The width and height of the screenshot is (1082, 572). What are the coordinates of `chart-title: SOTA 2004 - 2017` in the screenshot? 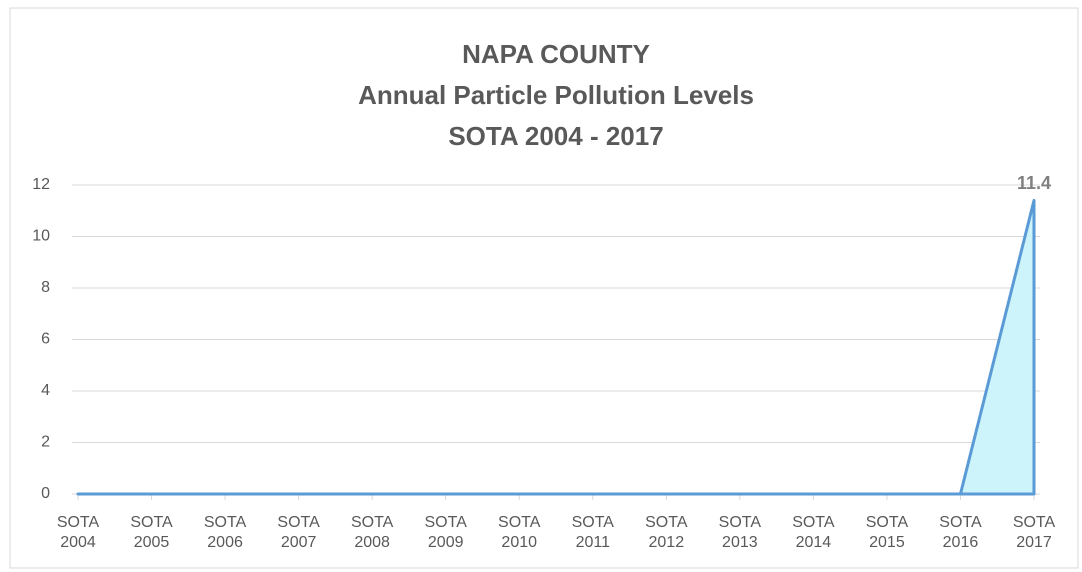 It's located at (555, 136).